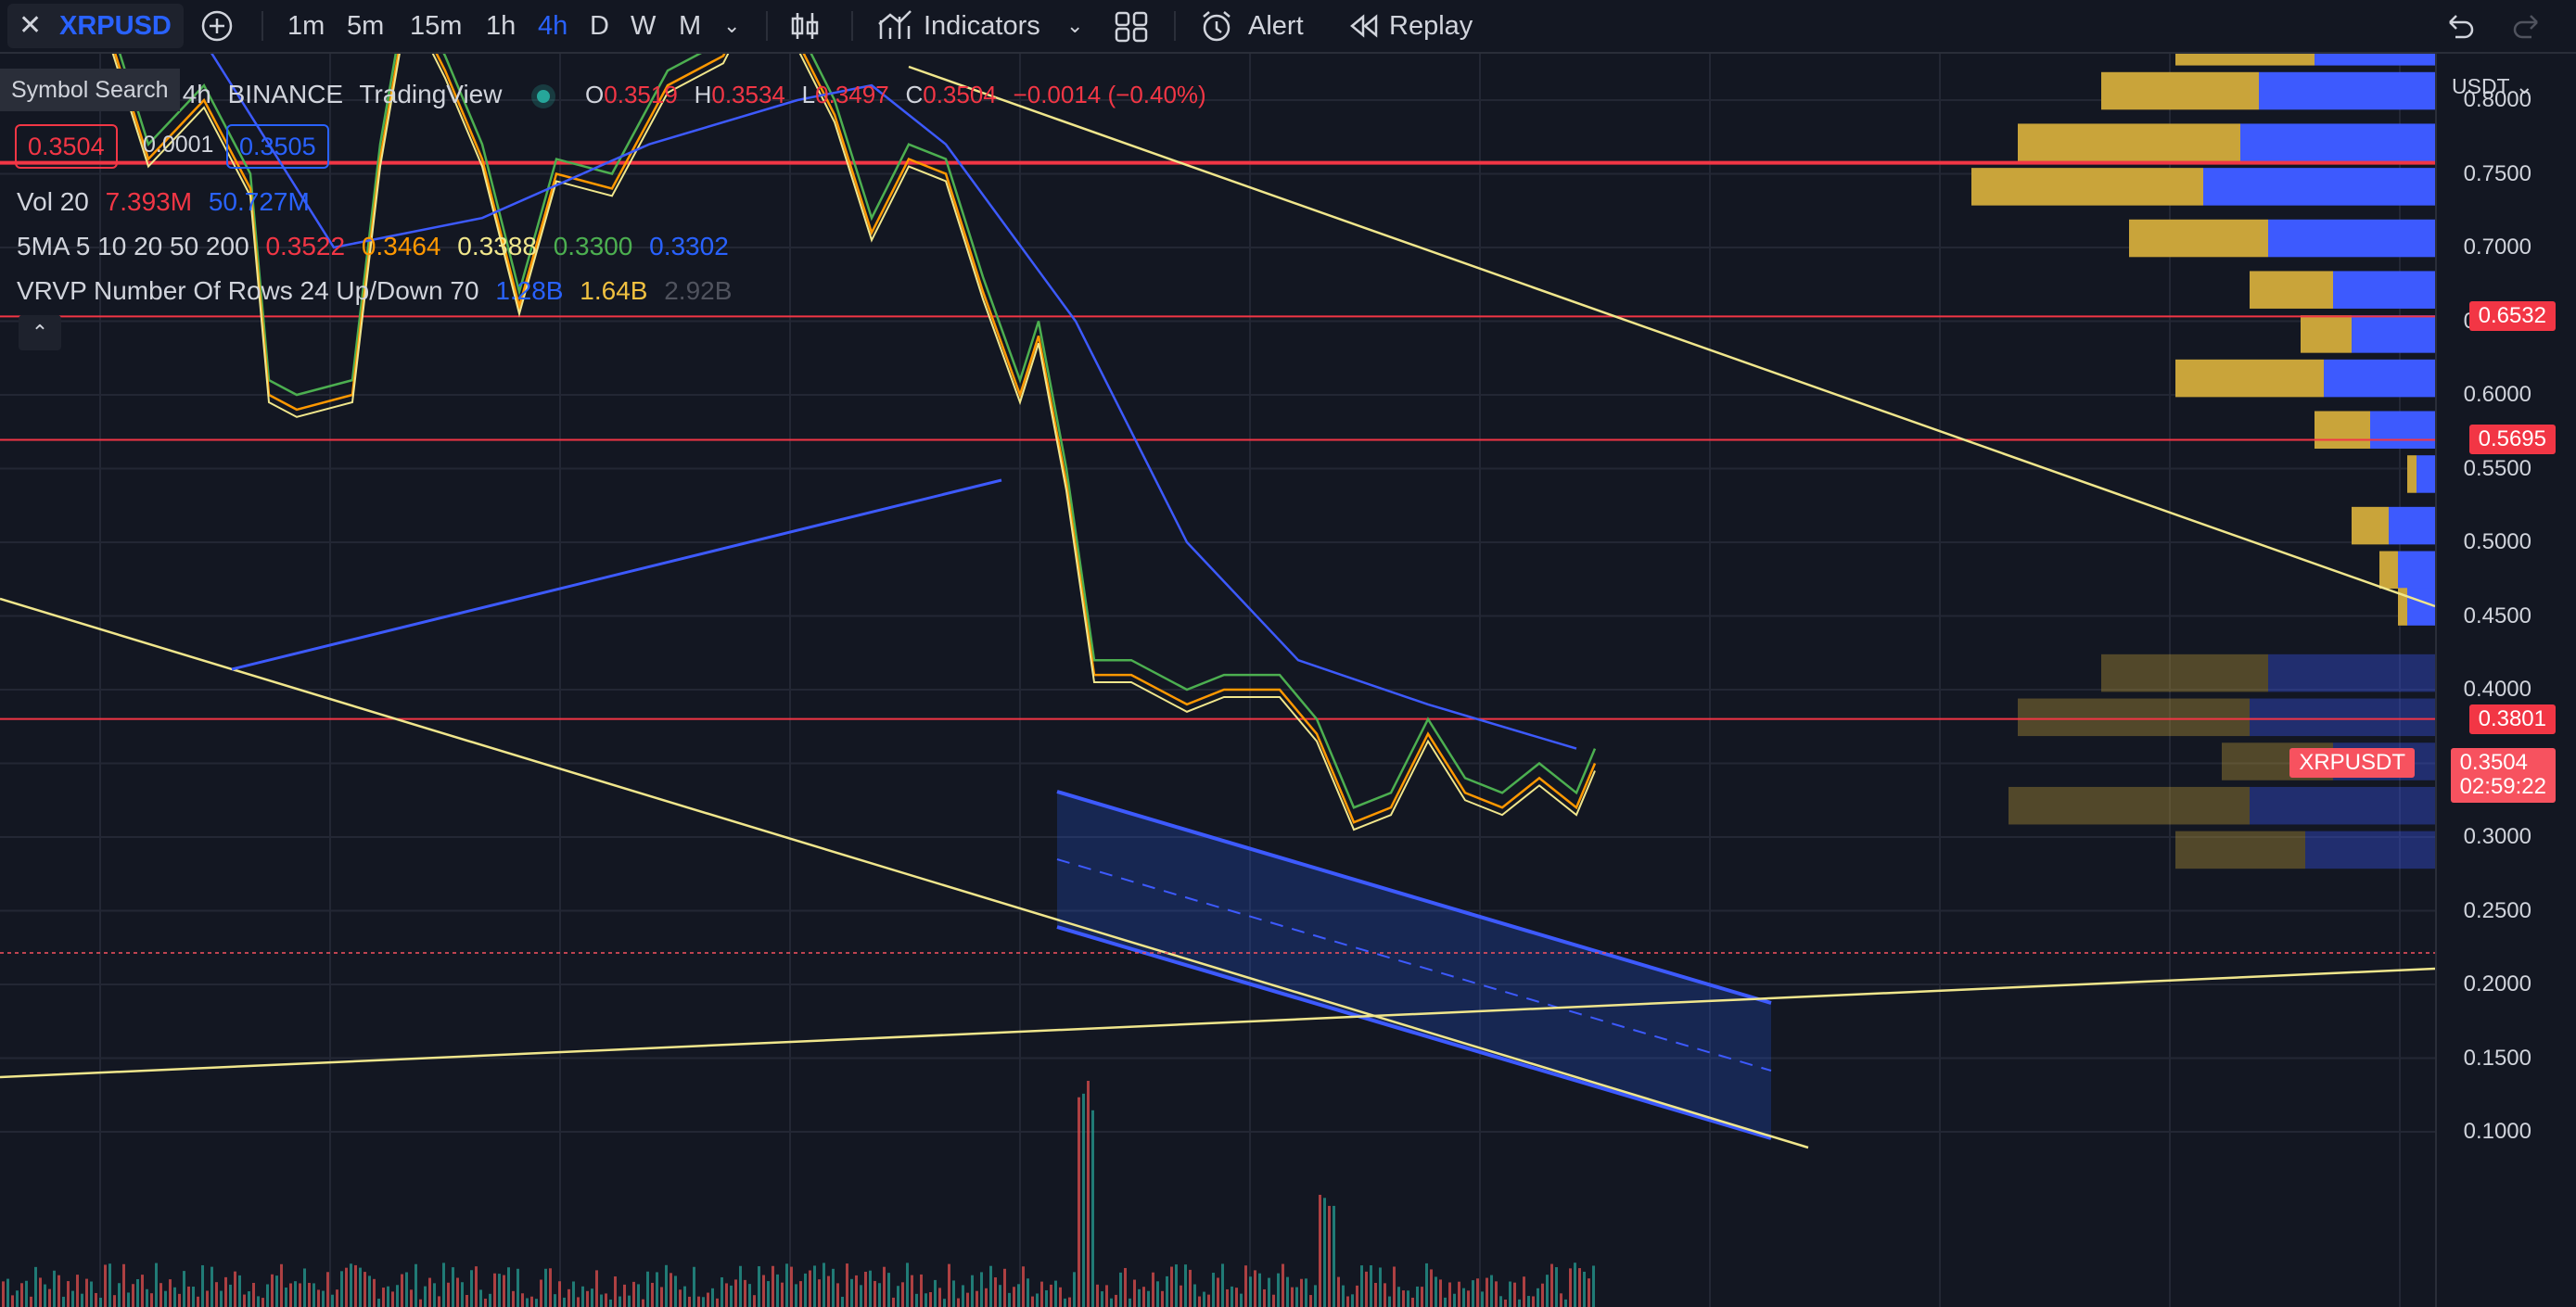  What do you see at coordinates (799, 1193) in the screenshot?
I see `volume-histogram` at bounding box center [799, 1193].